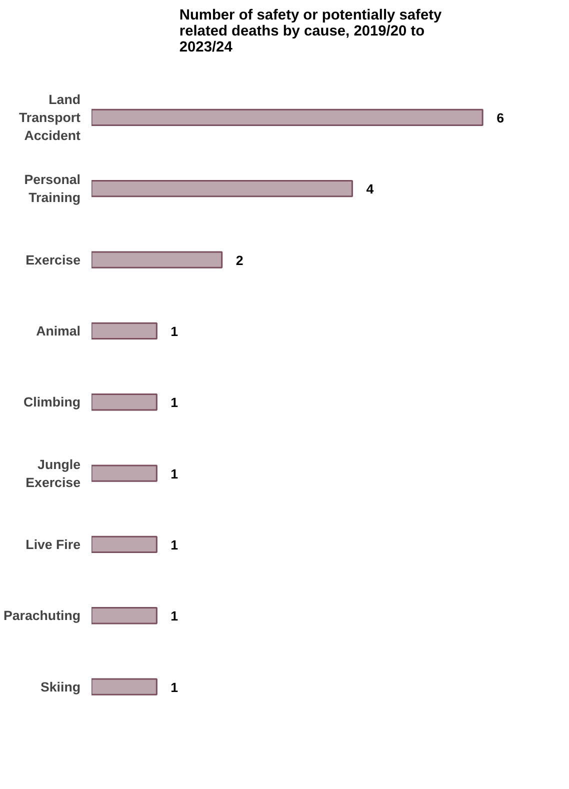 The image size is (569, 789). Describe the element at coordinates (50, 117) in the screenshot. I see `y-tick-label: Land Transport Accident` at that location.